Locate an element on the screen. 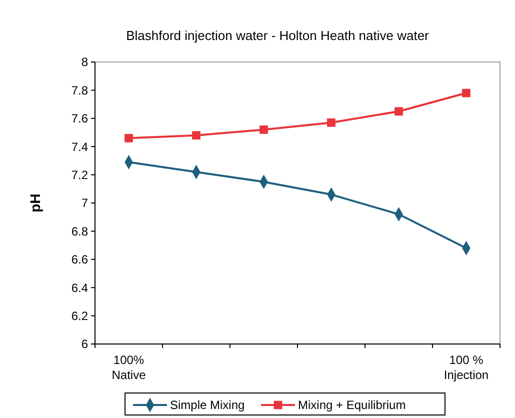  y-tick-label: 6.8 is located at coordinates (79, 231).